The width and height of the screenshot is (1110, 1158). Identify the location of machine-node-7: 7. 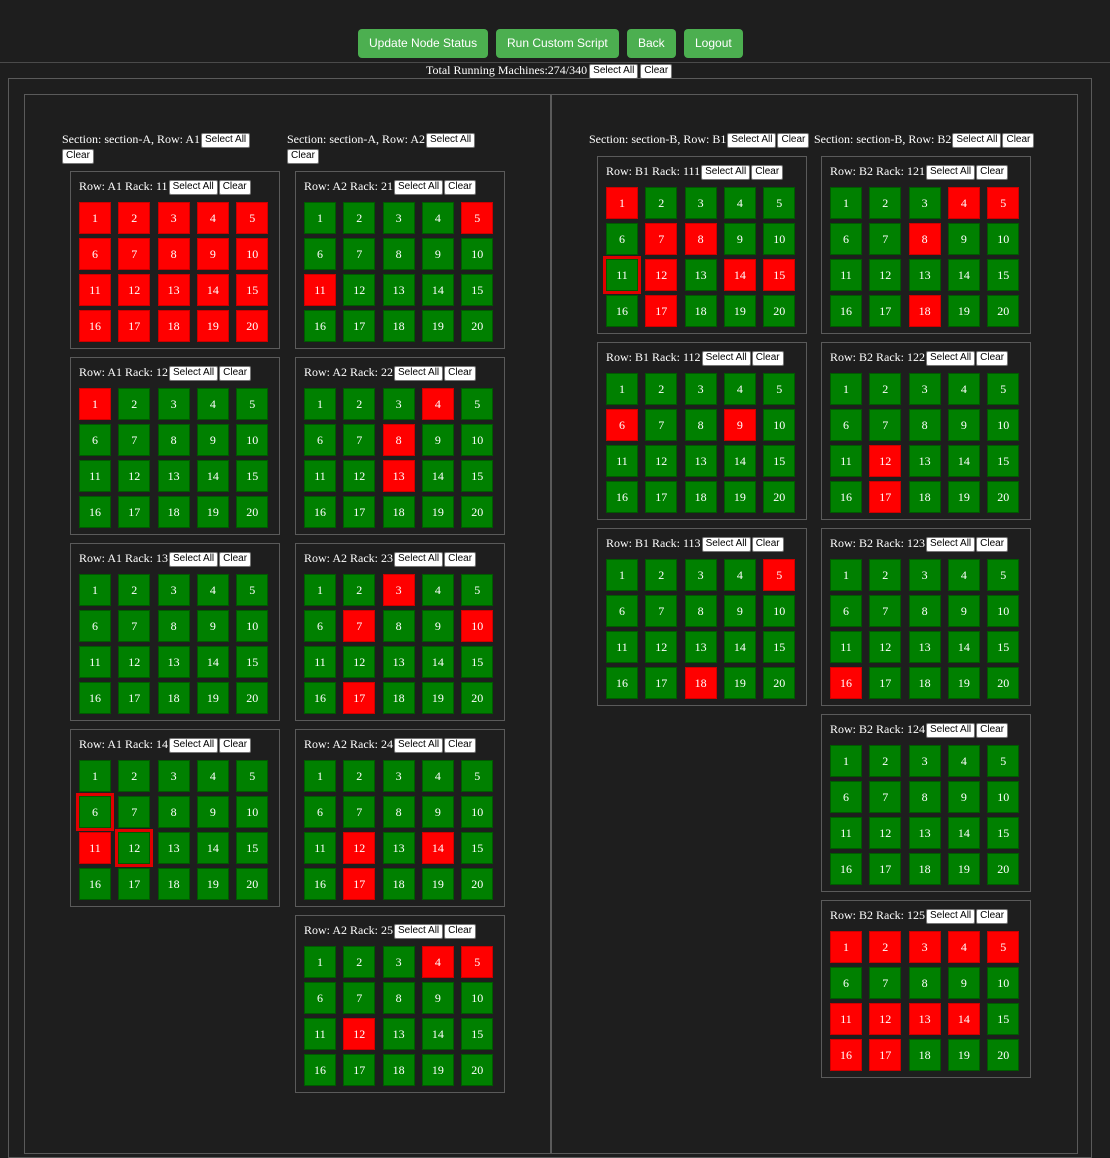
(661, 239).